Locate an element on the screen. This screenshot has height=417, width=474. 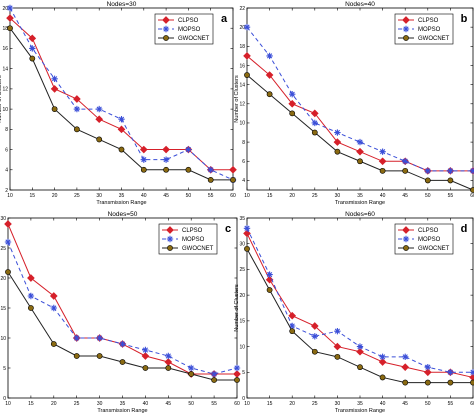
y-tick-label: 30 is located at coordinates (3, 219).